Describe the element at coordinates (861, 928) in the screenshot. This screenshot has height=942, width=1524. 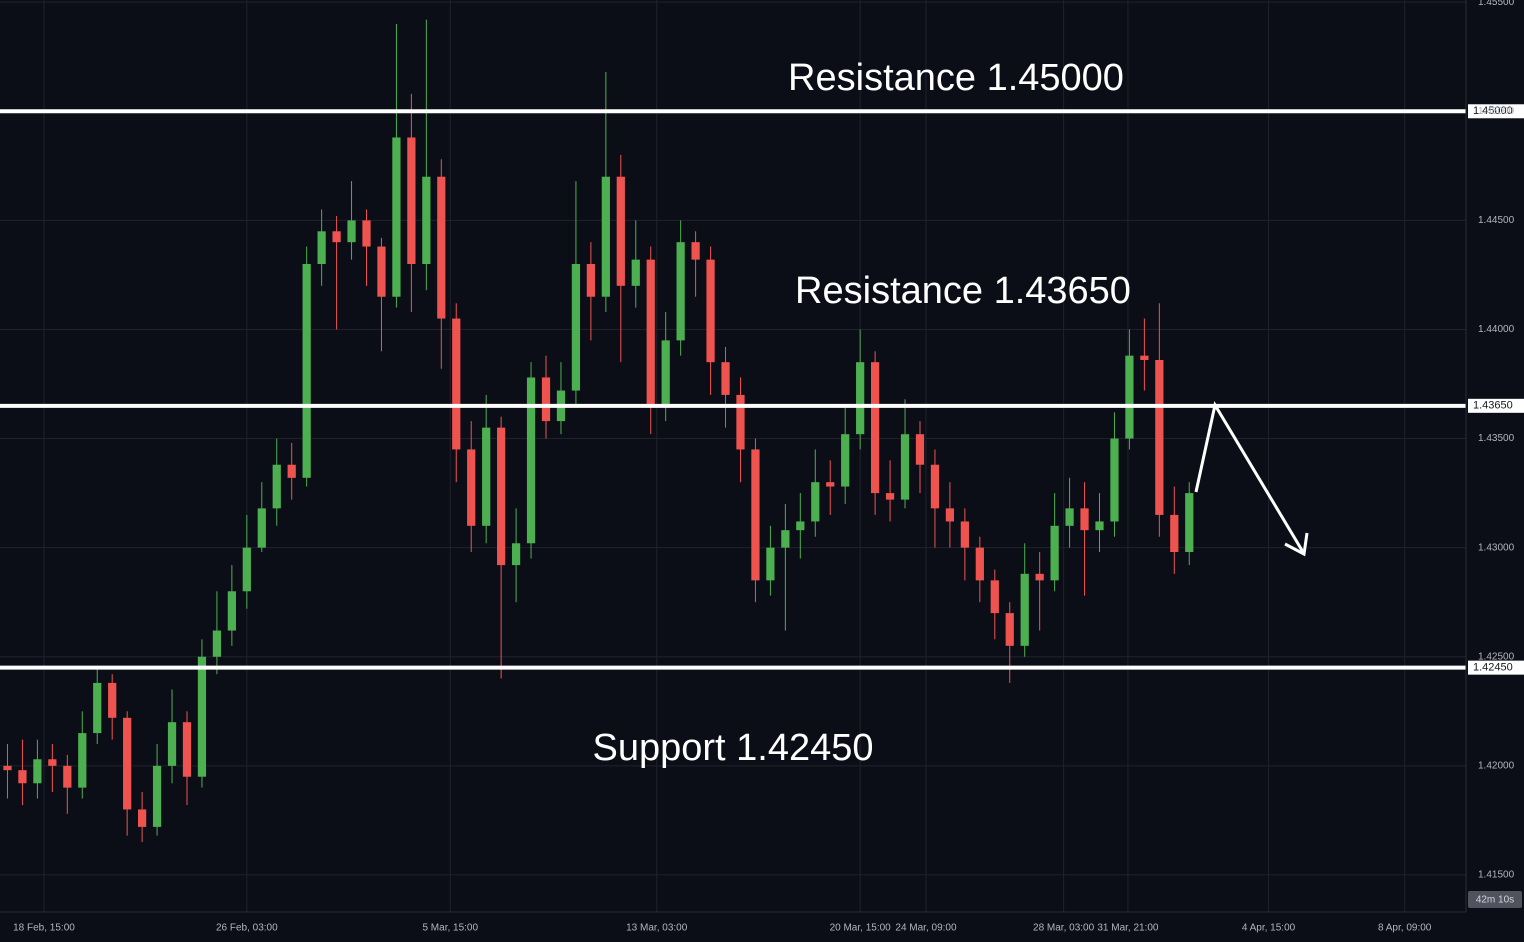
I see `x-tick-label: 20 Mar, 15:00` at that location.